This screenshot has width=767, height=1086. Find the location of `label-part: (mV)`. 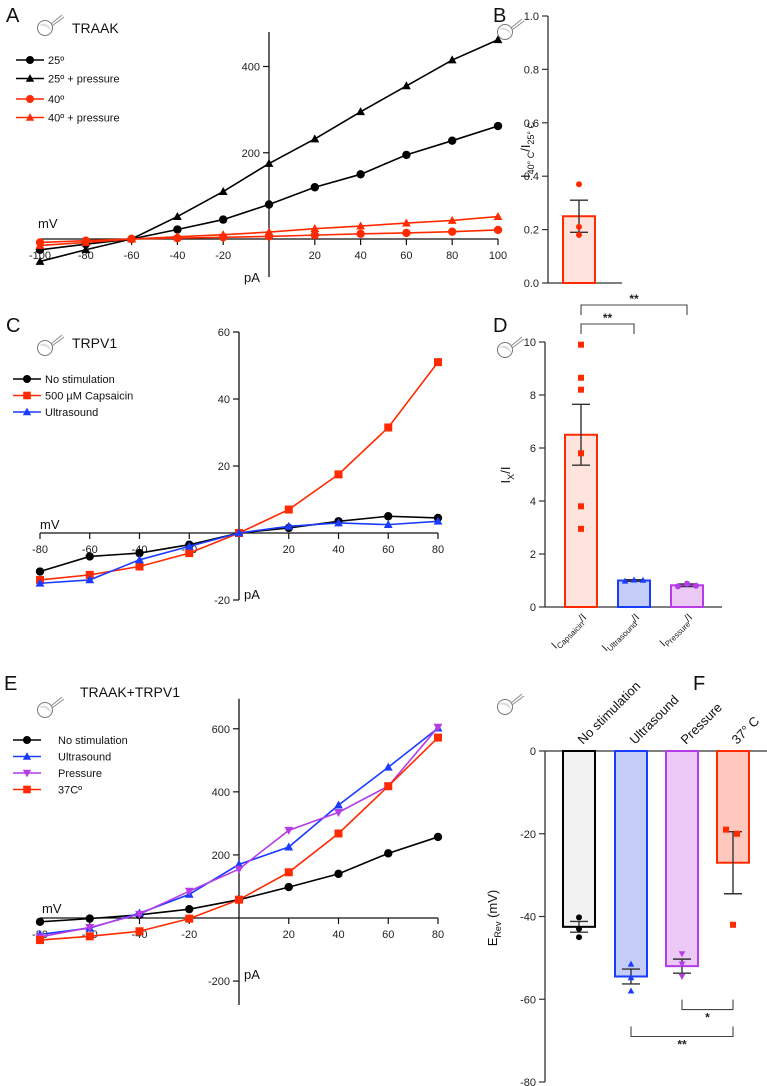

label-part: (mV) is located at coordinates (492, 906).